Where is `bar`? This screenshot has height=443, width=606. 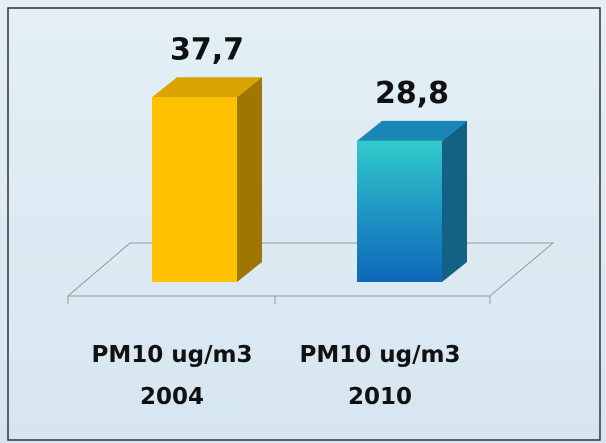 bar is located at coordinates (194, 190).